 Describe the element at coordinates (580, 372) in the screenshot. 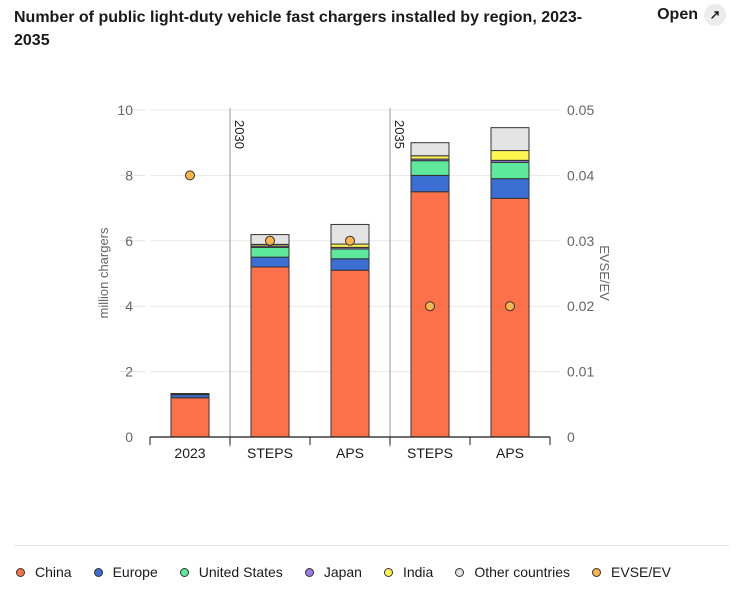

I see `y2-tick-label: 0.01` at that location.